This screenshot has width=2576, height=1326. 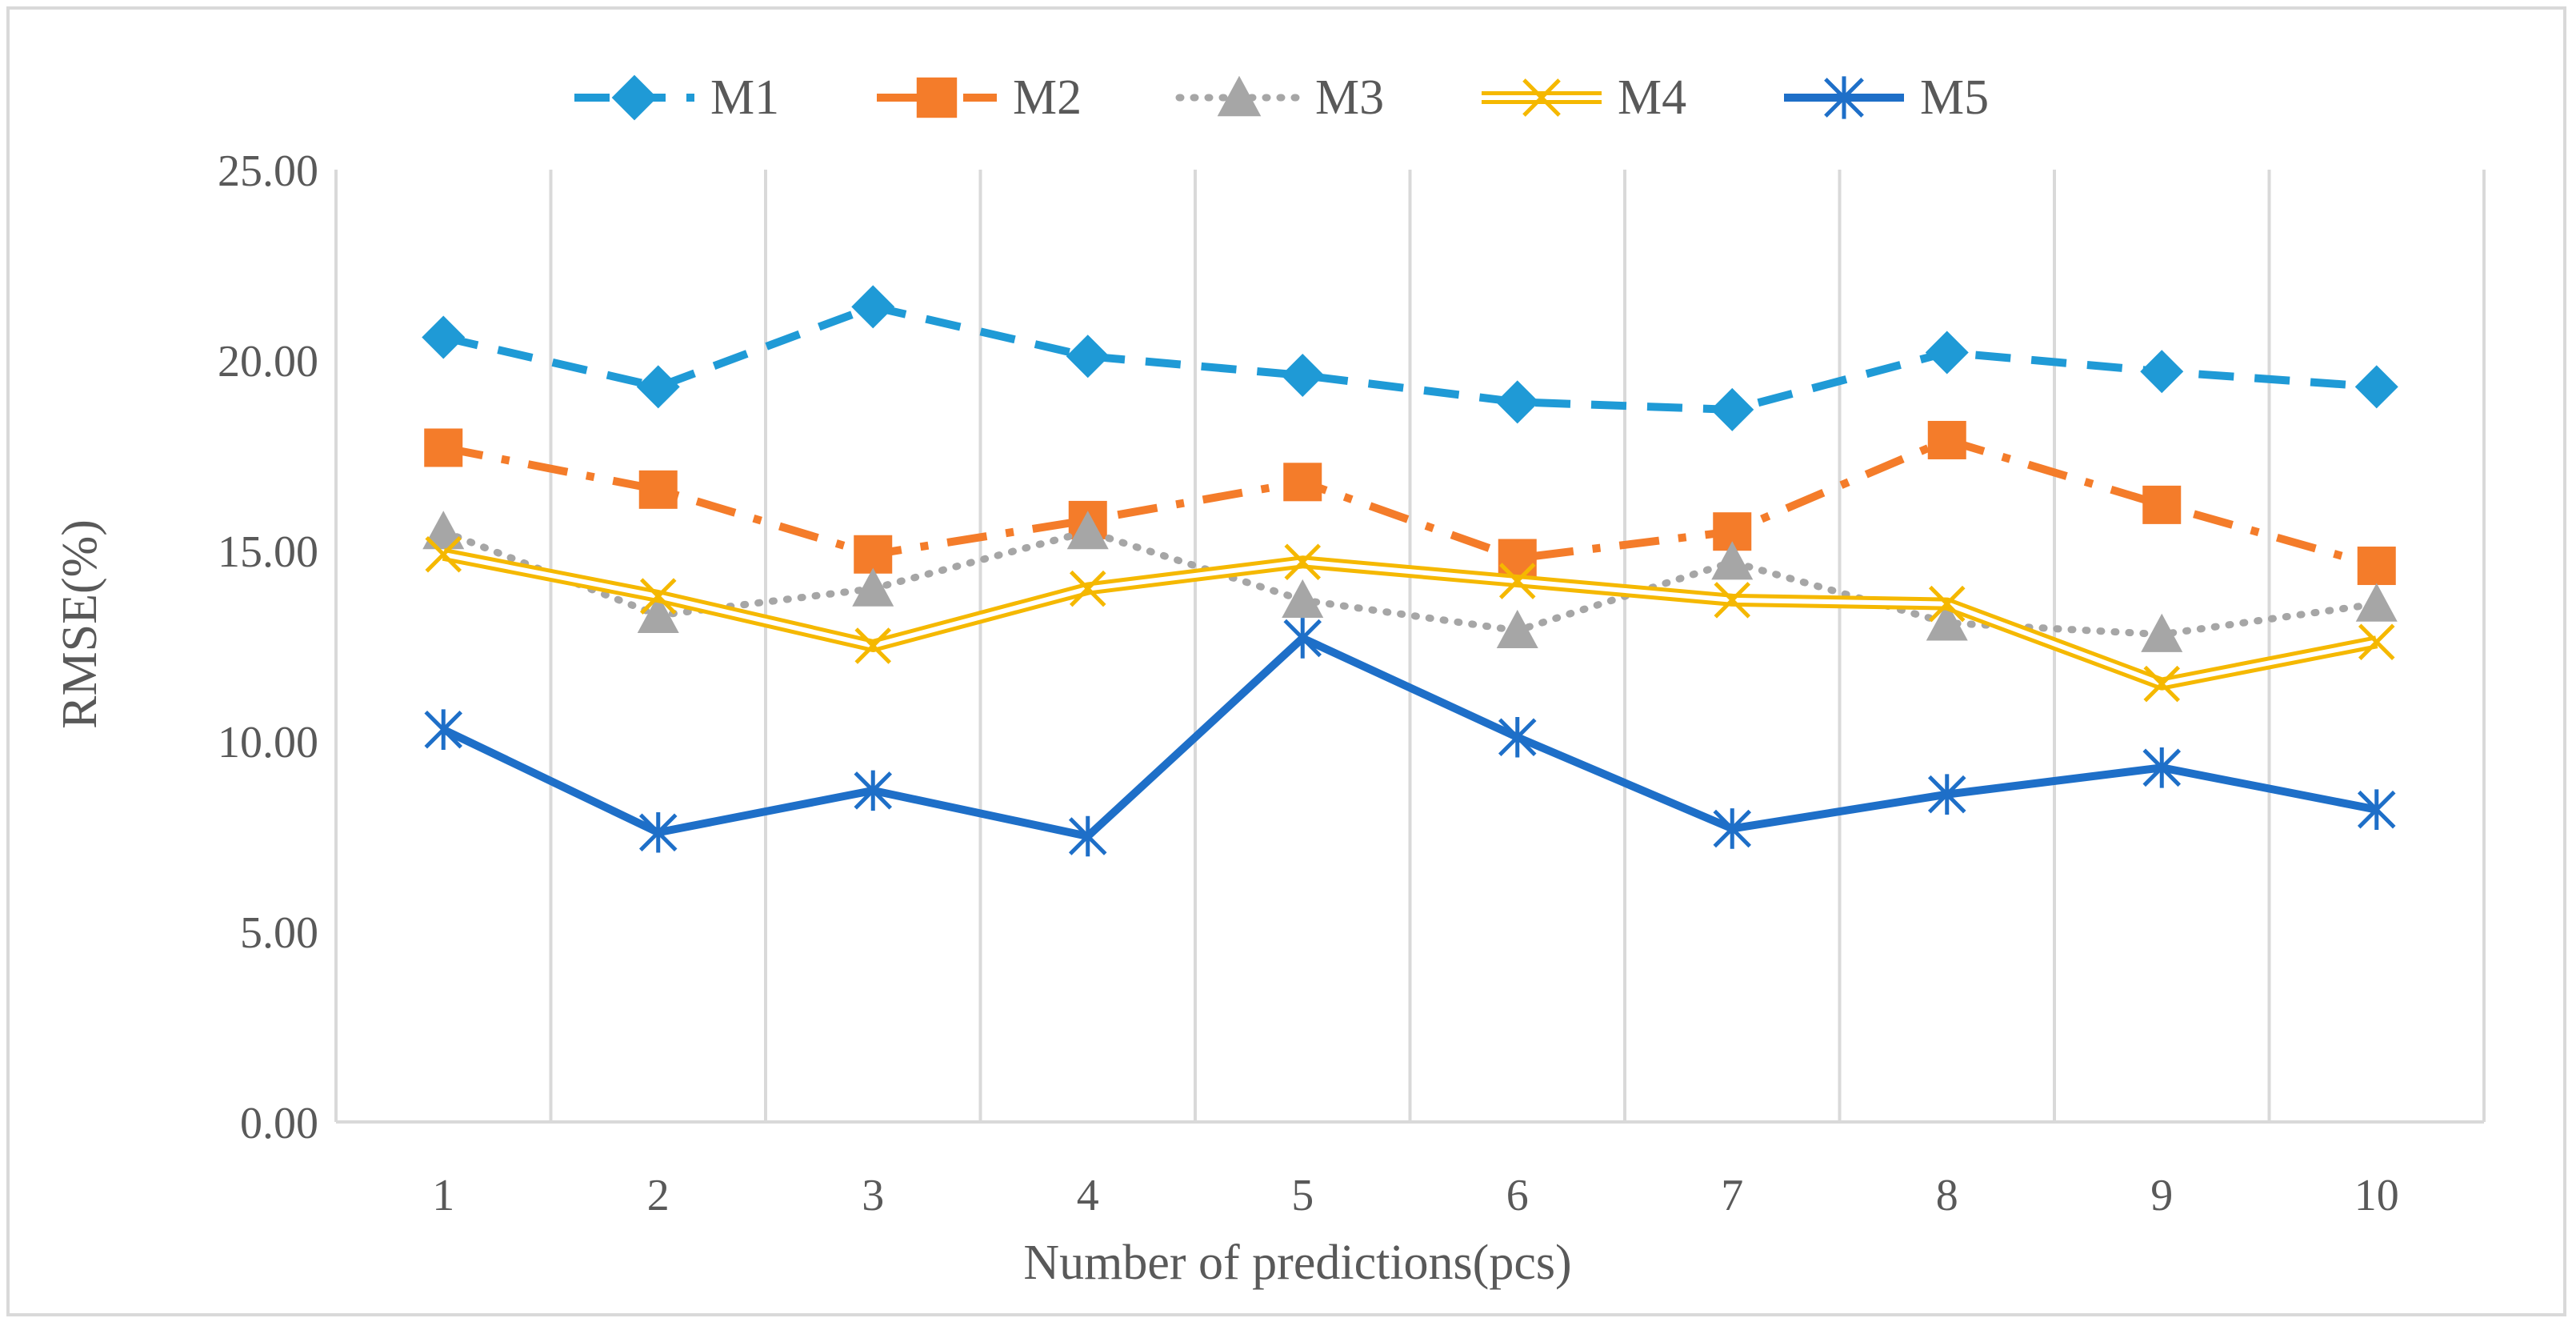 What do you see at coordinates (1349, 98) in the screenshot?
I see `legend-label: M3` at bounding box center [1349, 98].